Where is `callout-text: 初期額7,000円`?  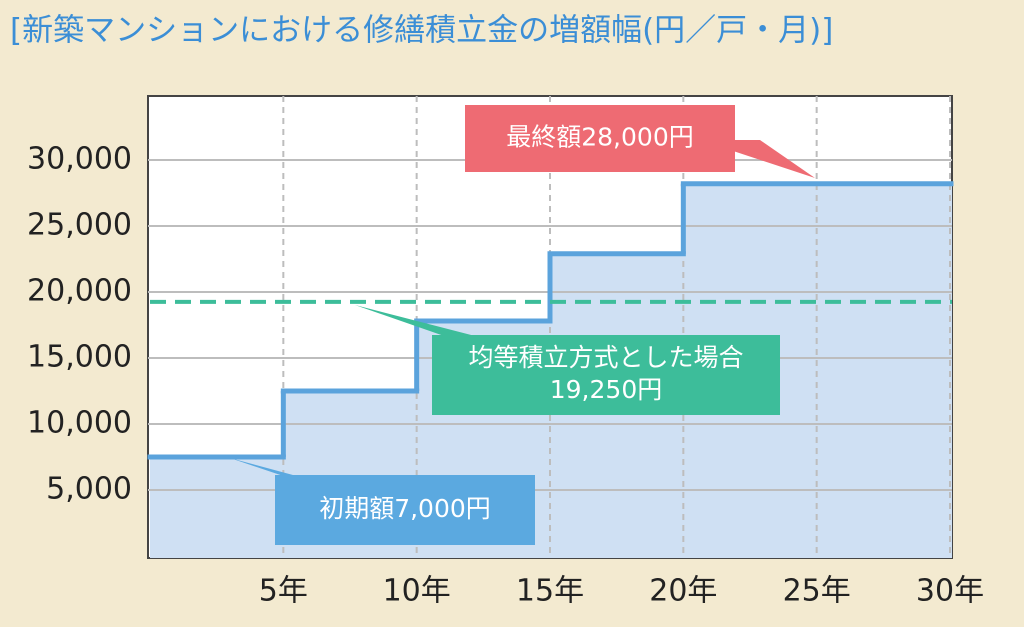 callout-text: 初期額7,000円 is located at coordinates (405, 508).